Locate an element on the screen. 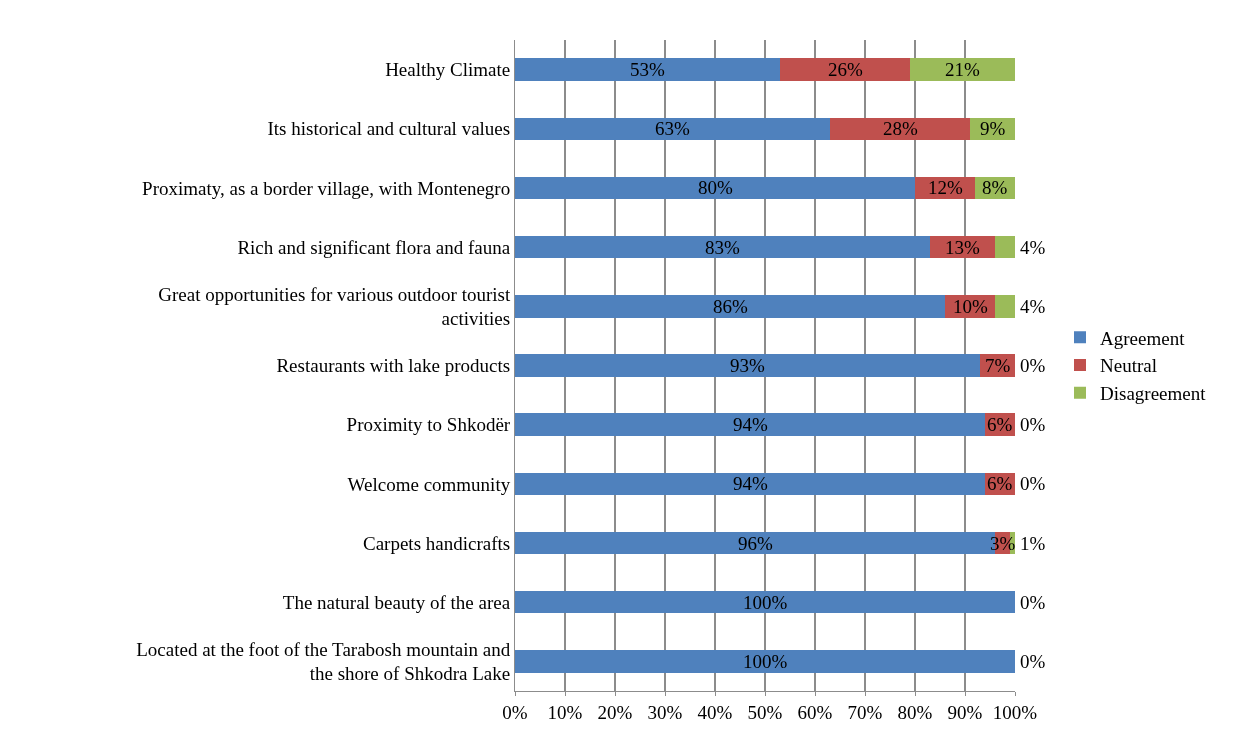 This screenshot has width=1245, height=751. data-label: 96% is located at coordinates (755, 543).